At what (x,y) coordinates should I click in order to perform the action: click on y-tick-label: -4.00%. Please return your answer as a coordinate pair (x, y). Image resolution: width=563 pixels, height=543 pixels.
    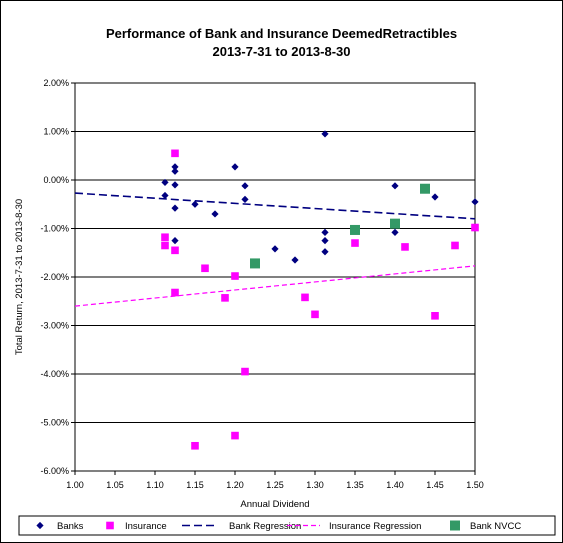
    Looking at the image, I should click on (54, 374).